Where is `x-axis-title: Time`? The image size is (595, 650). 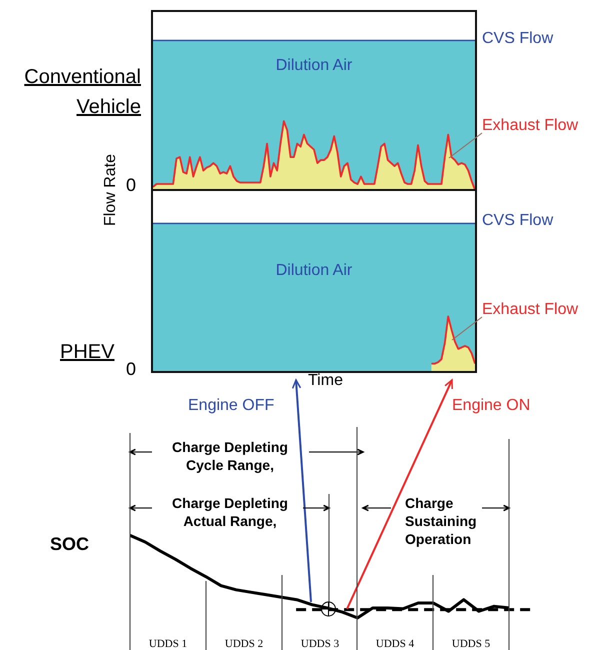
x-axis-title: Time is located at coordinates (325, 381).